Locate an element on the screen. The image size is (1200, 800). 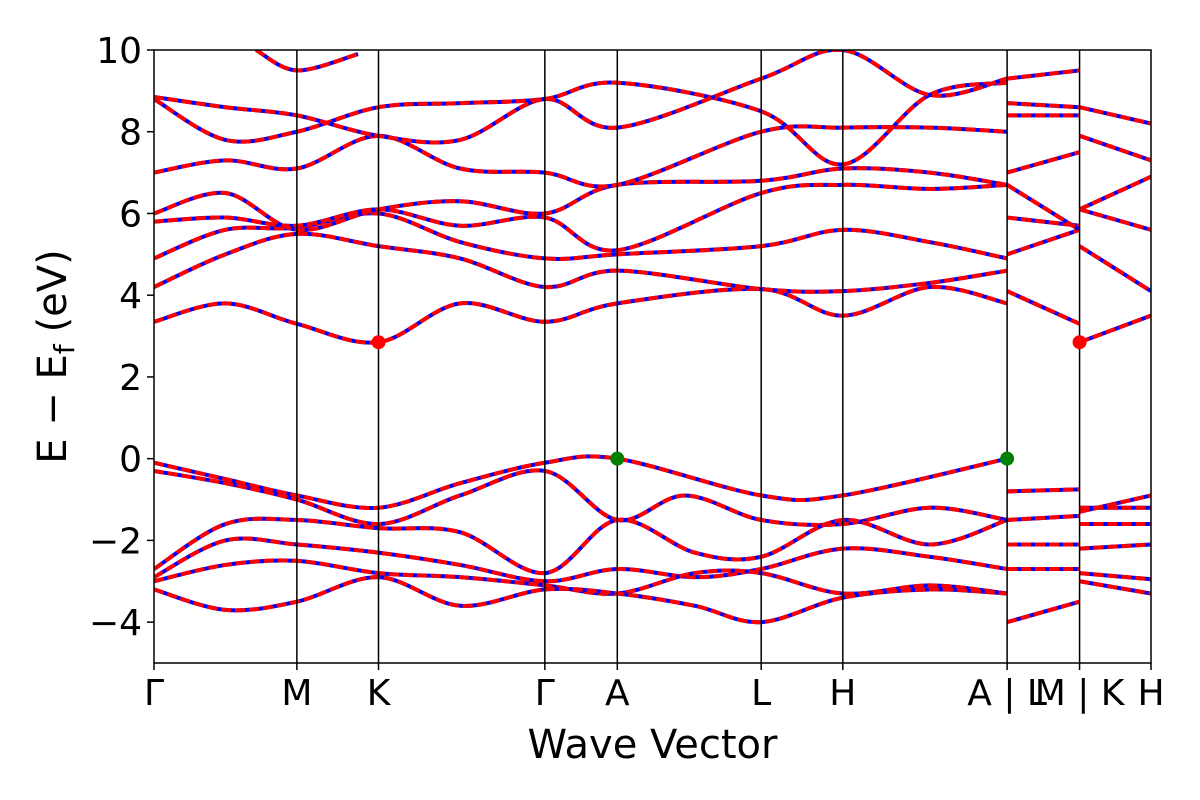
conduction-band-1-dash is located at coordinates (581, 262).